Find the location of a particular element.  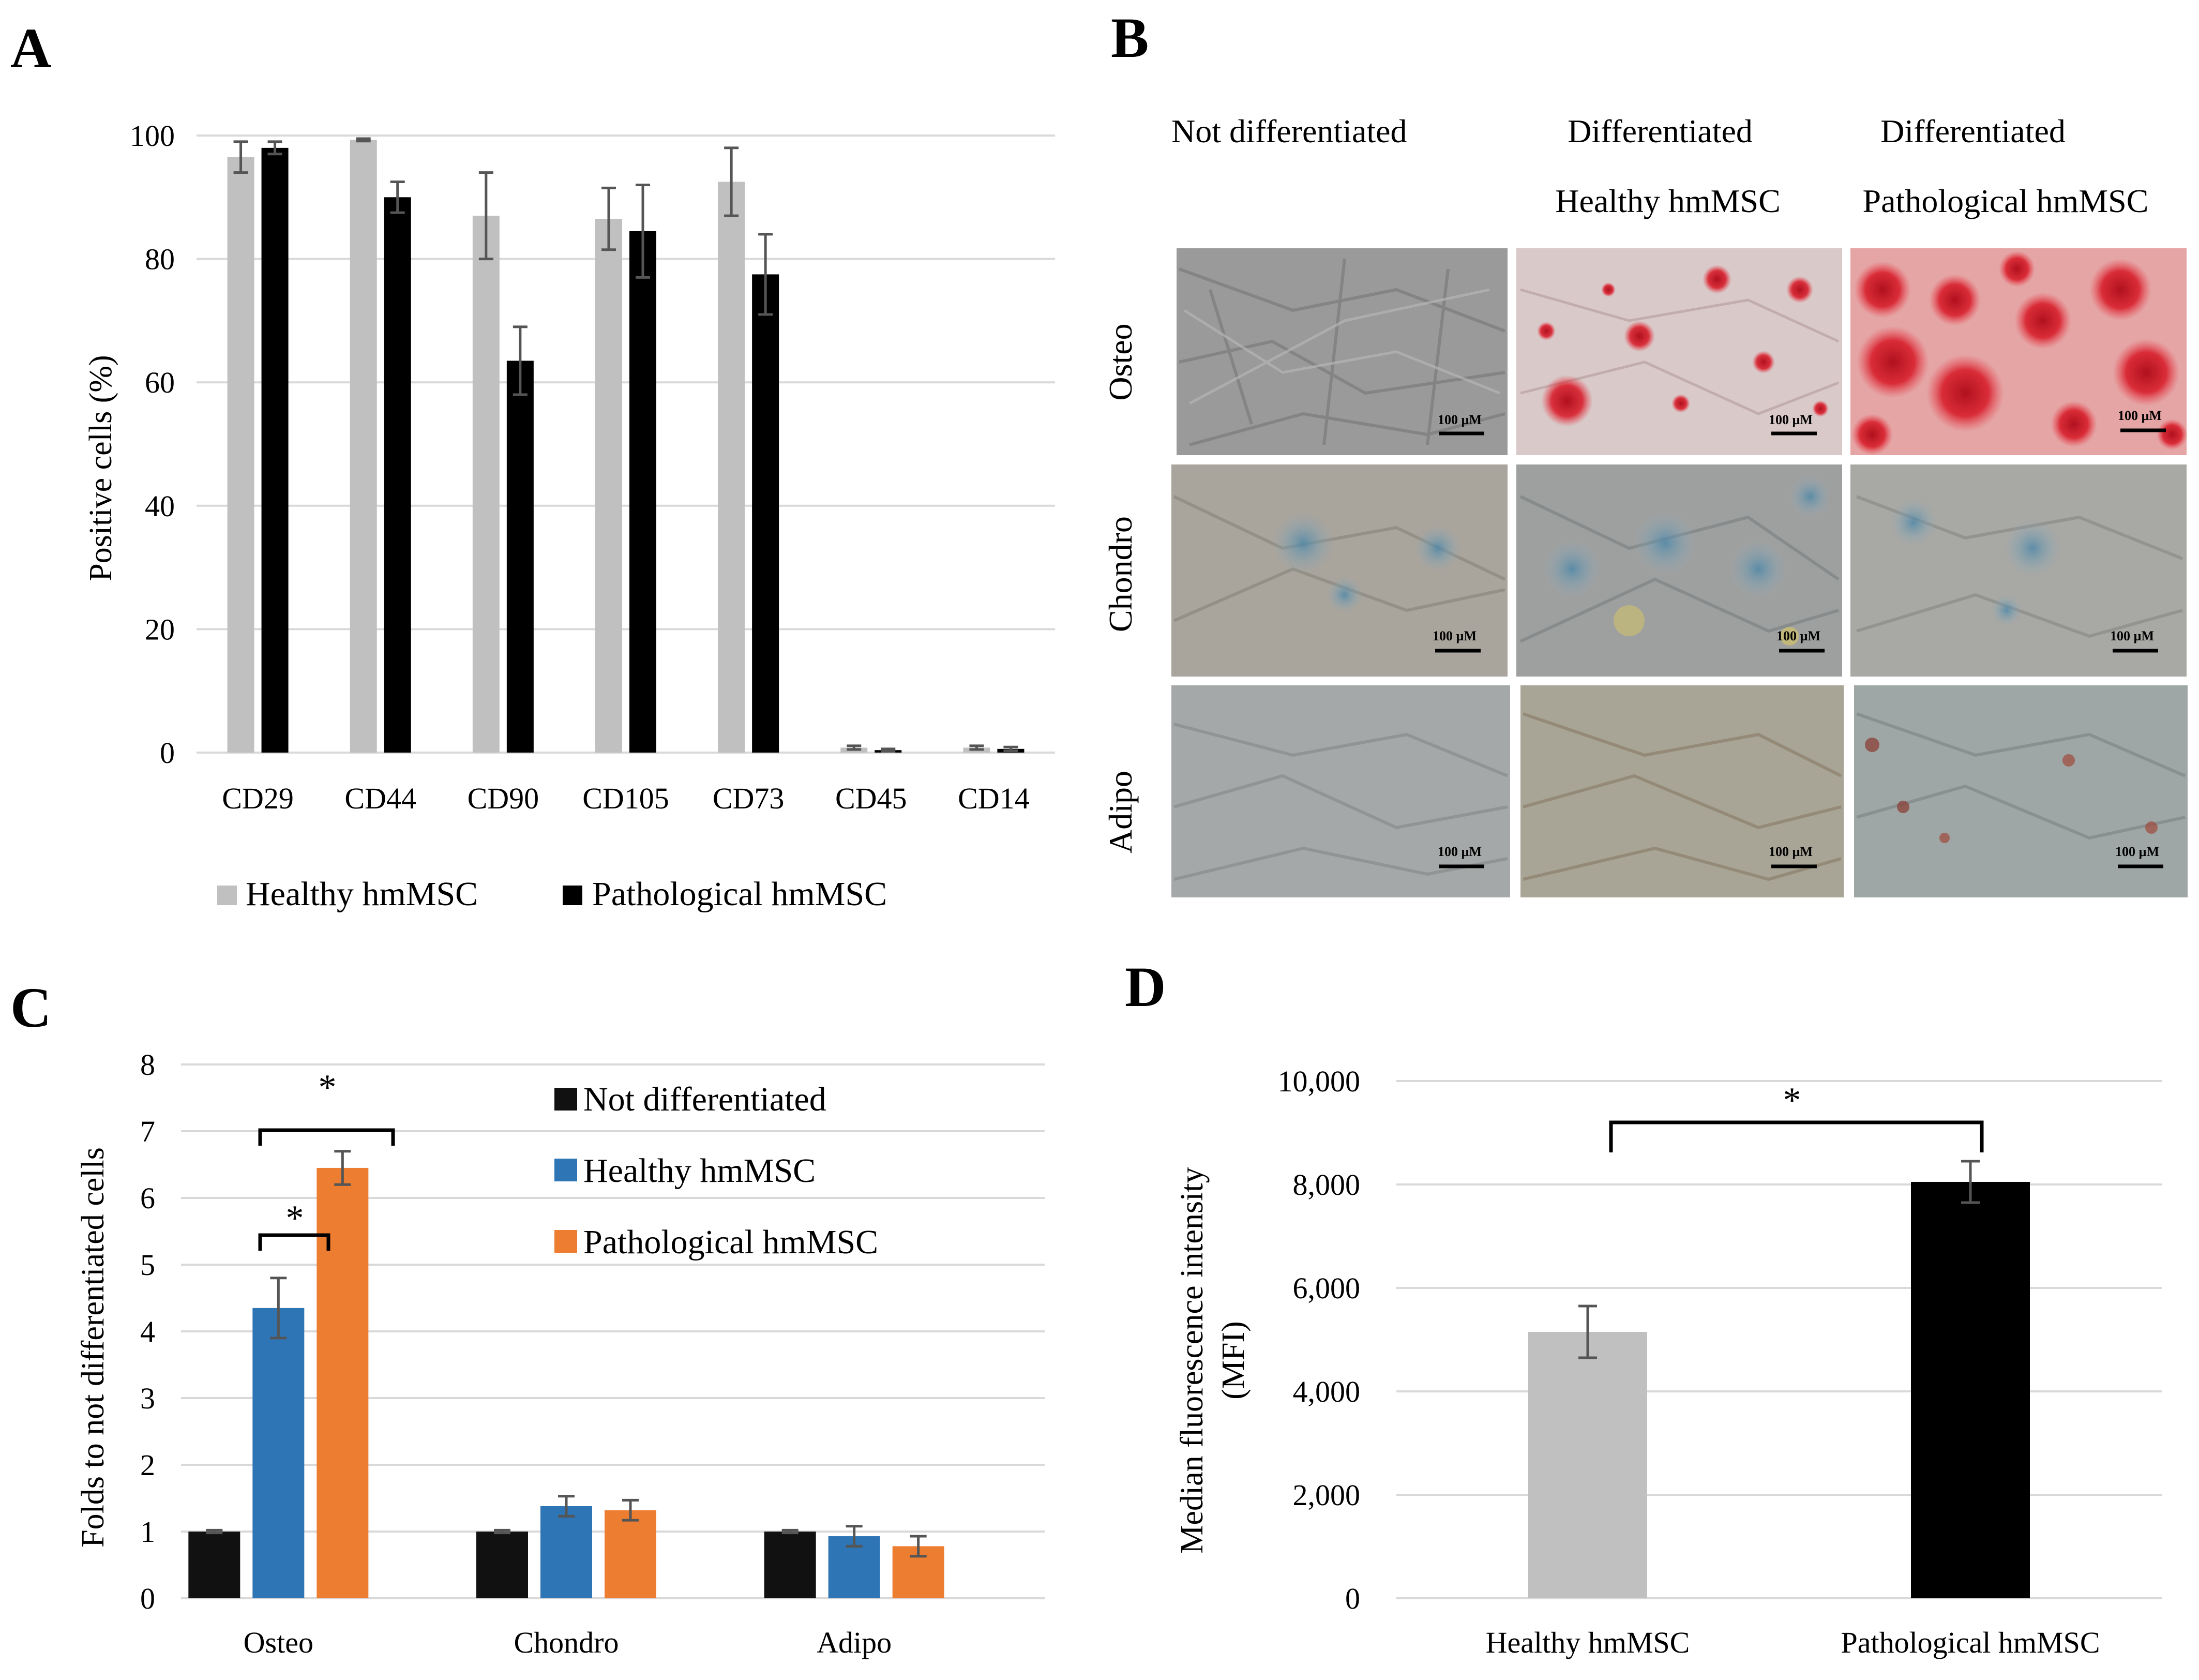

panel-letter-a: A is located at coordinates (30, 48).